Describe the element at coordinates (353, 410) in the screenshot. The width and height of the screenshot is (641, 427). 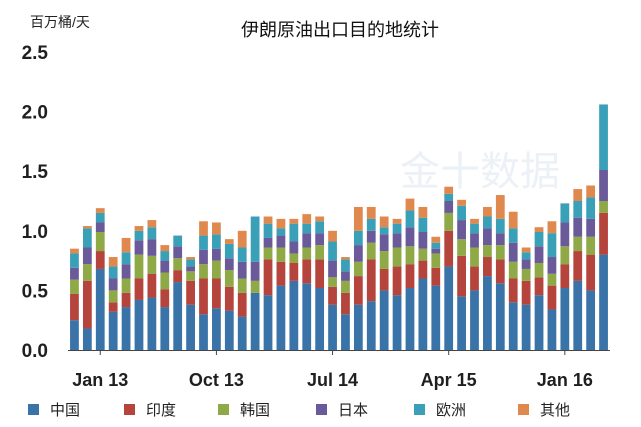
I see `legend-label: 日本` at that location.